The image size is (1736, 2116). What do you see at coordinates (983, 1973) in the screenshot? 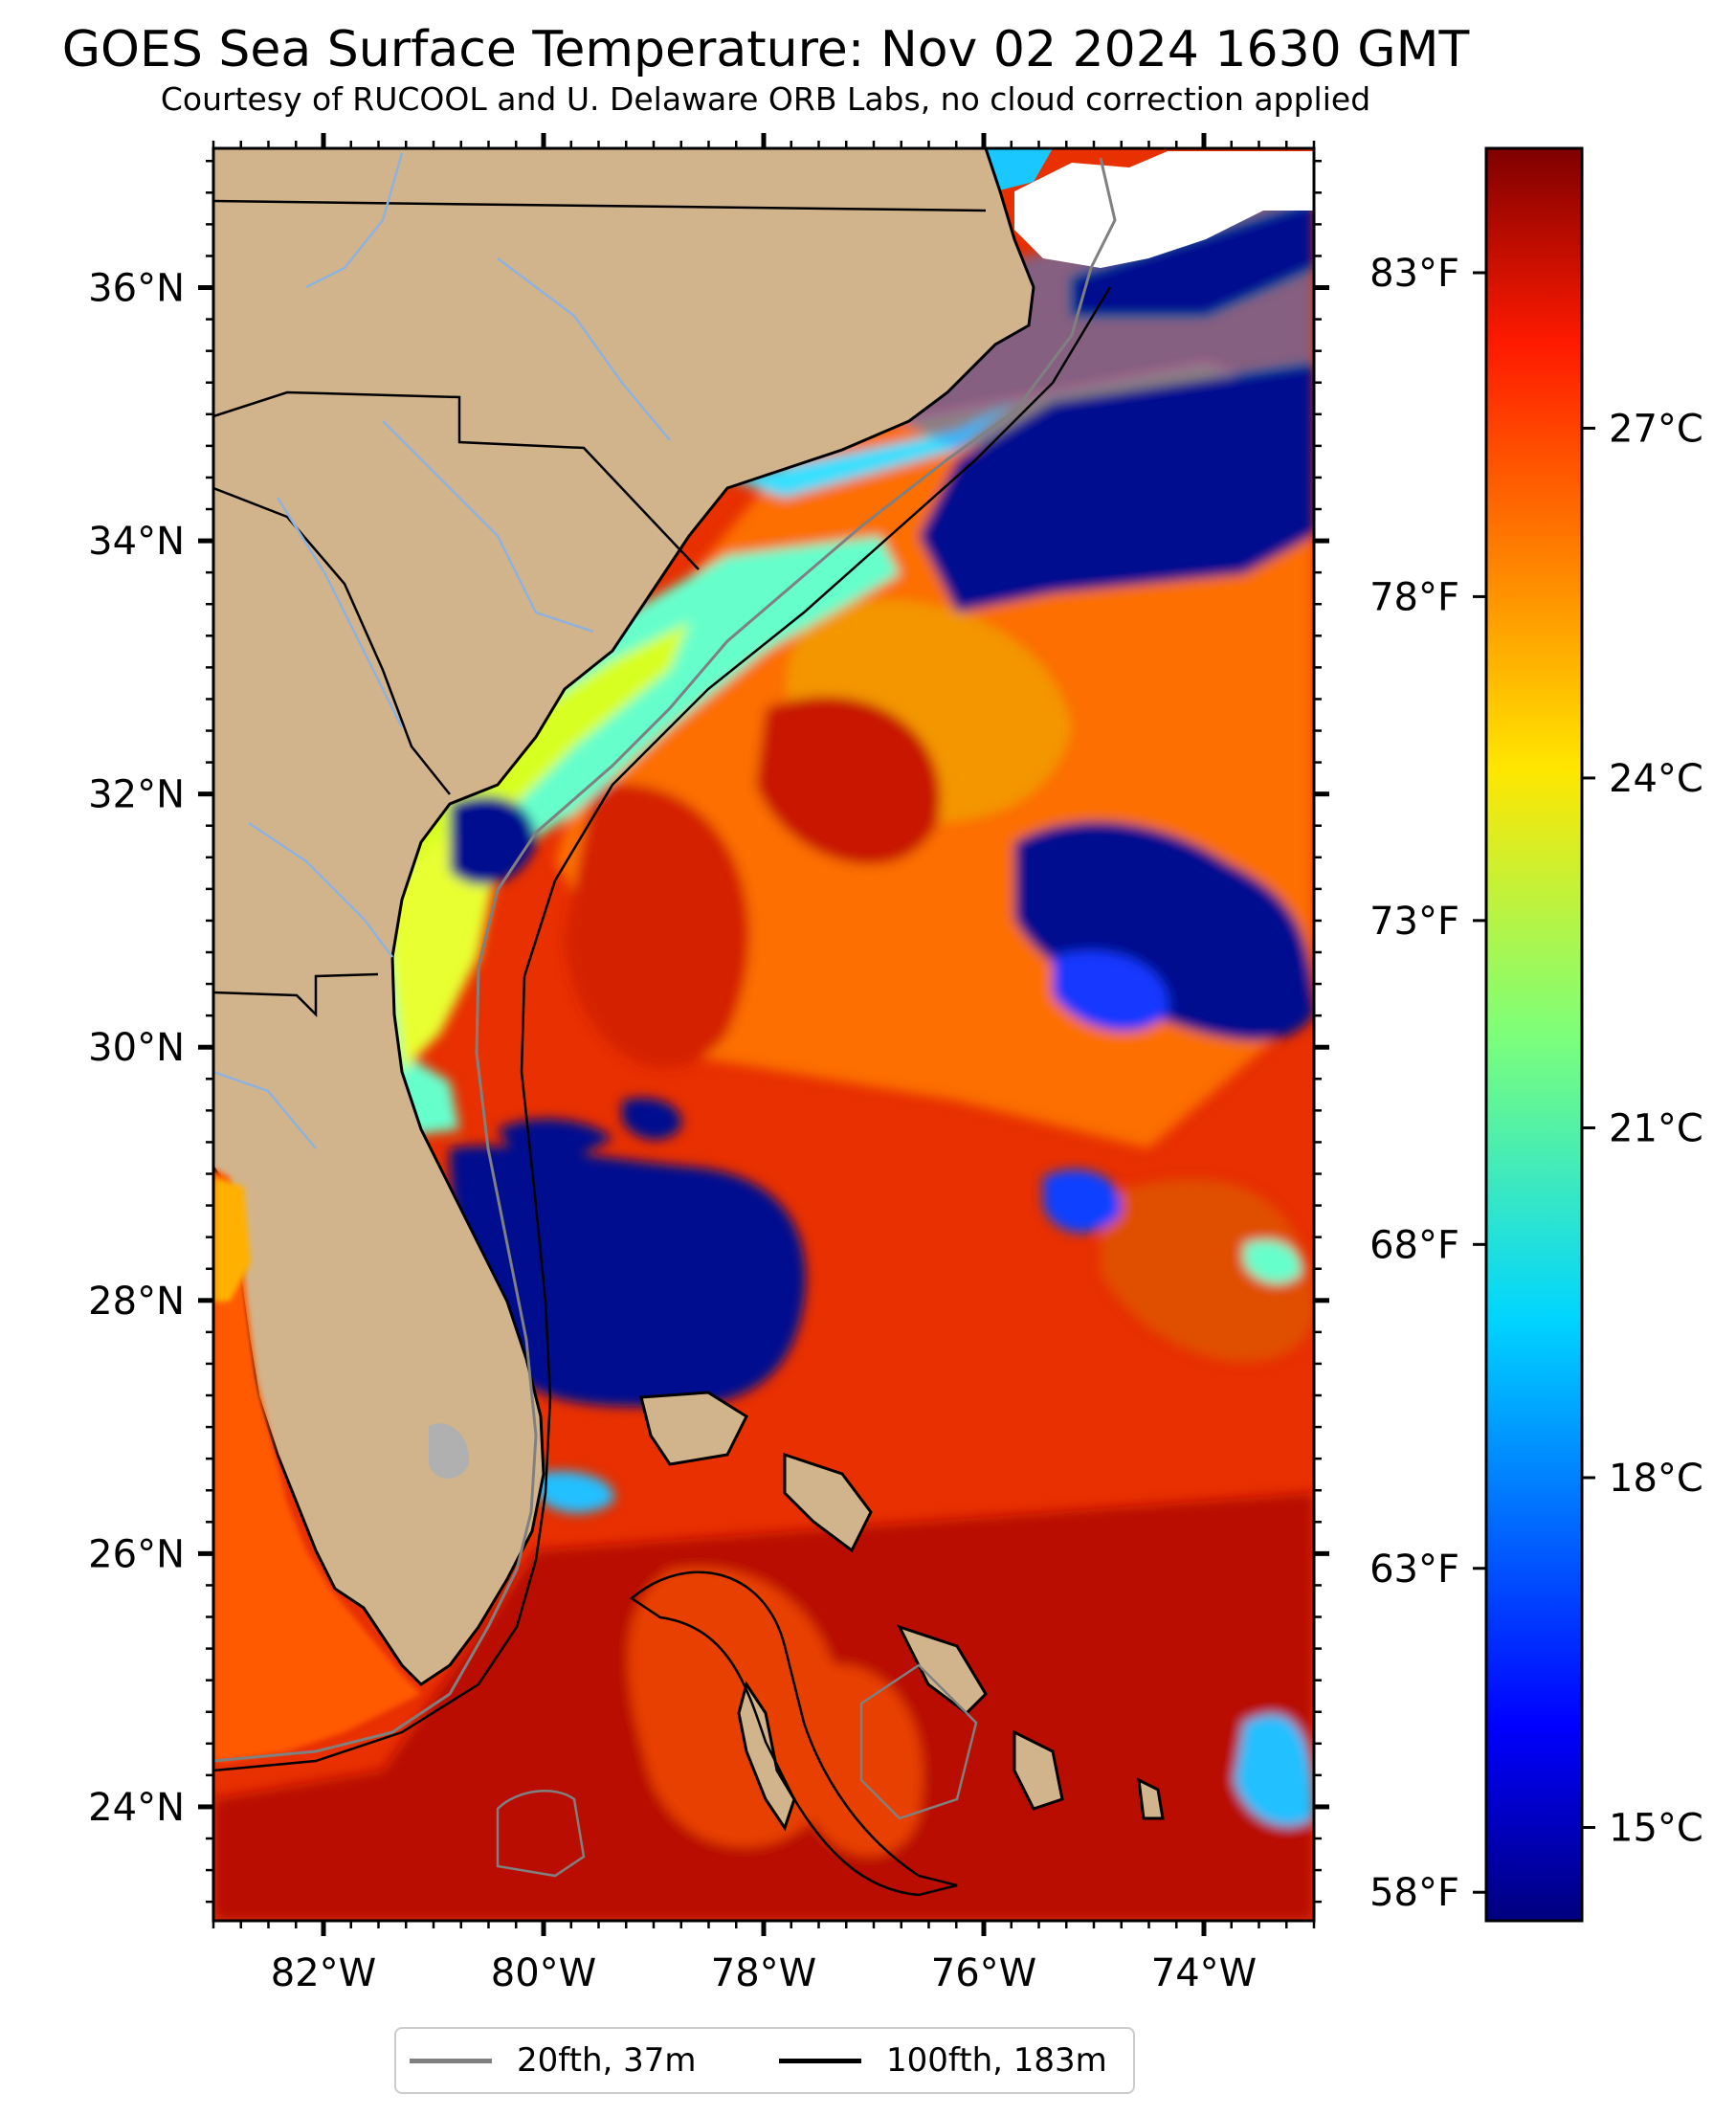
I see `lon-tick-label: 76°W` at bounding box center [983, 1973].